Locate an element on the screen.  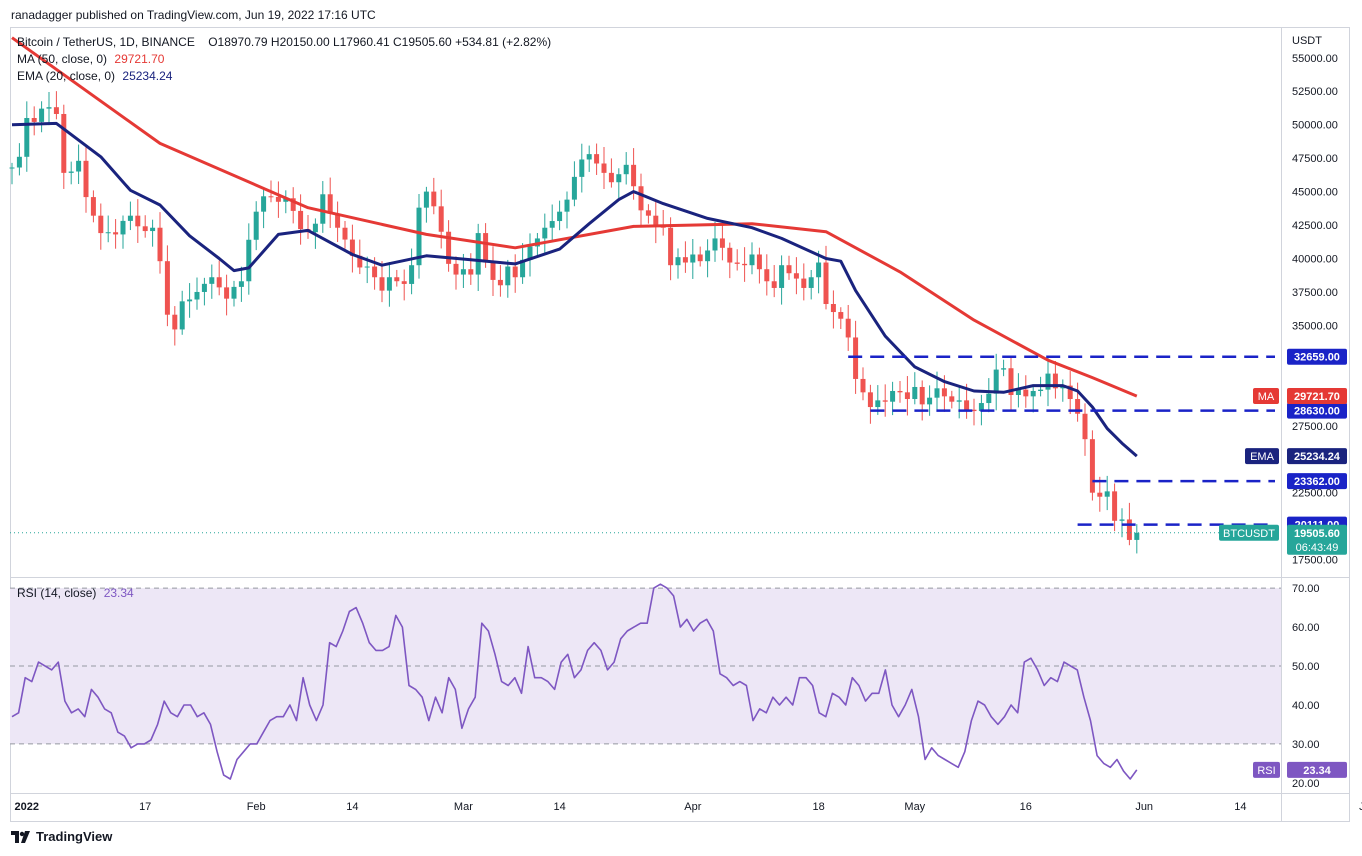
tradingview-footer: TradingView is located at coordinates (61, 836).